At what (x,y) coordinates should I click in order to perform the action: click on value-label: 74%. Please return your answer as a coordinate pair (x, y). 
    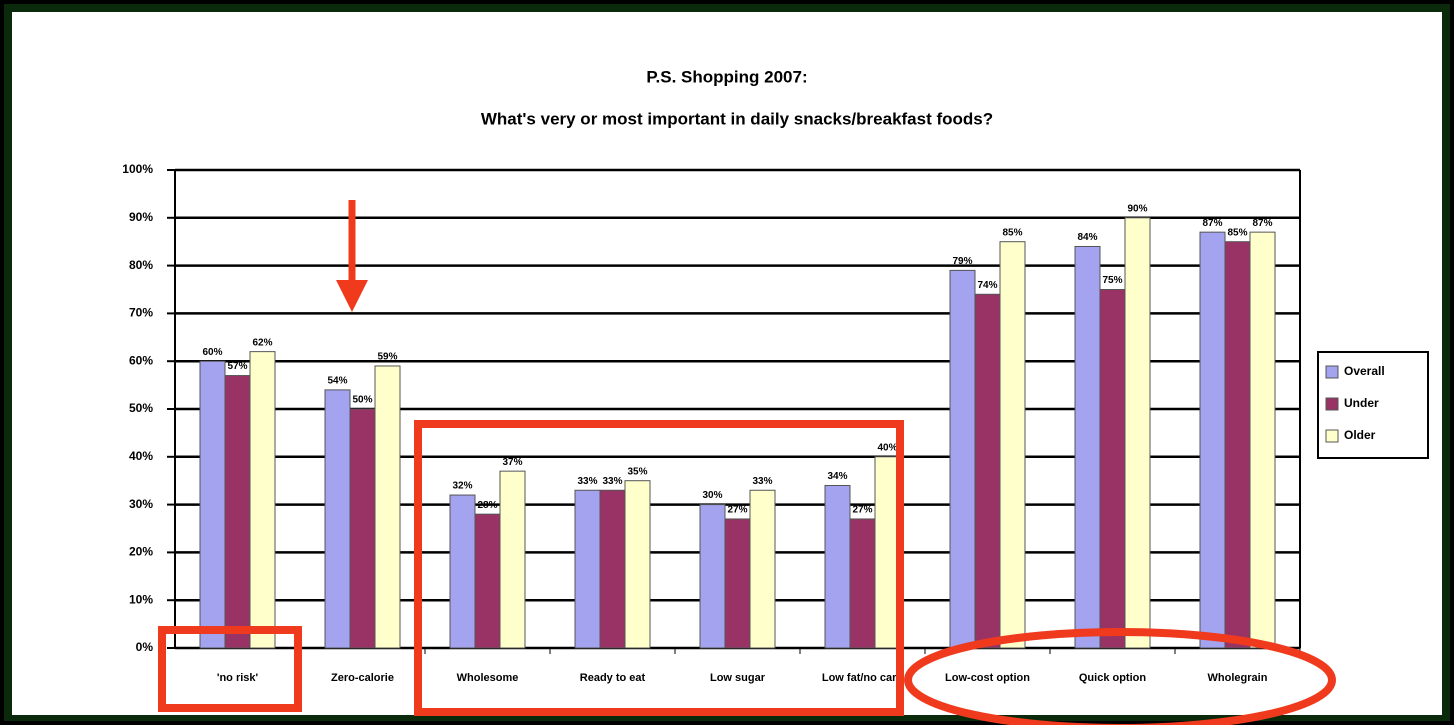
    Looking at the image, I should click on (987, 285).